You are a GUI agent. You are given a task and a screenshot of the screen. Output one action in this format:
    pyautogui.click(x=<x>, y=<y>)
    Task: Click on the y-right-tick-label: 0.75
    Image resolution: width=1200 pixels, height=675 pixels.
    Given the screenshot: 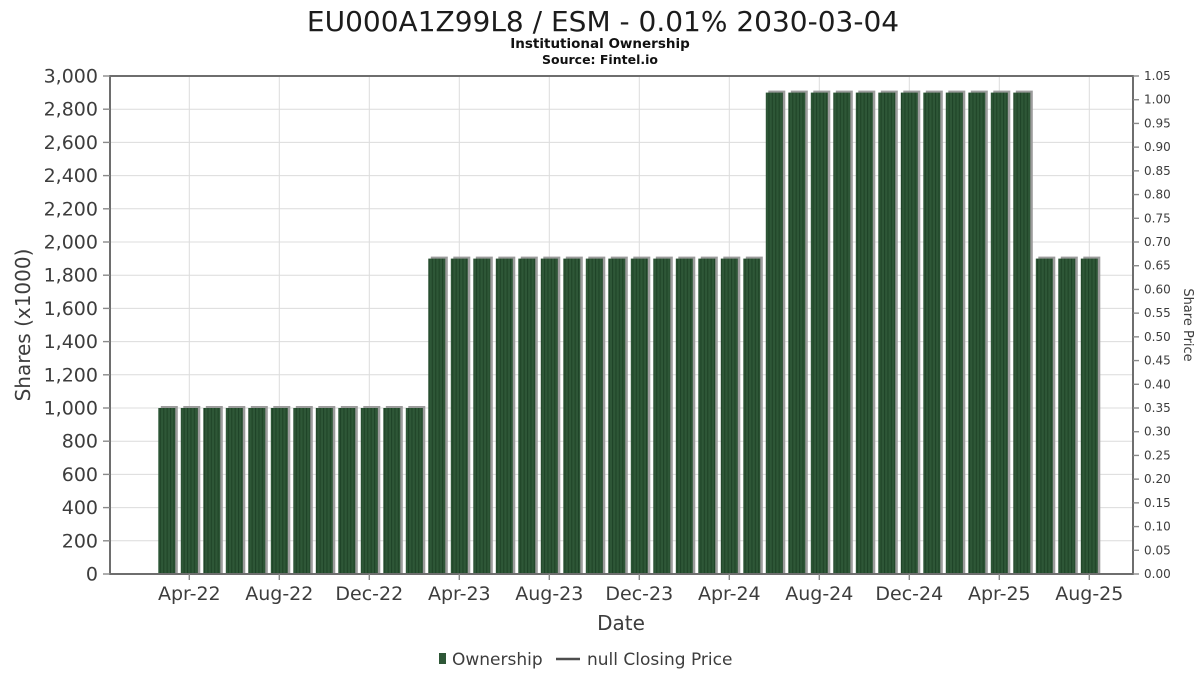 What is the action you would take?
    pyautogui.click(x=1157, y=218)
    